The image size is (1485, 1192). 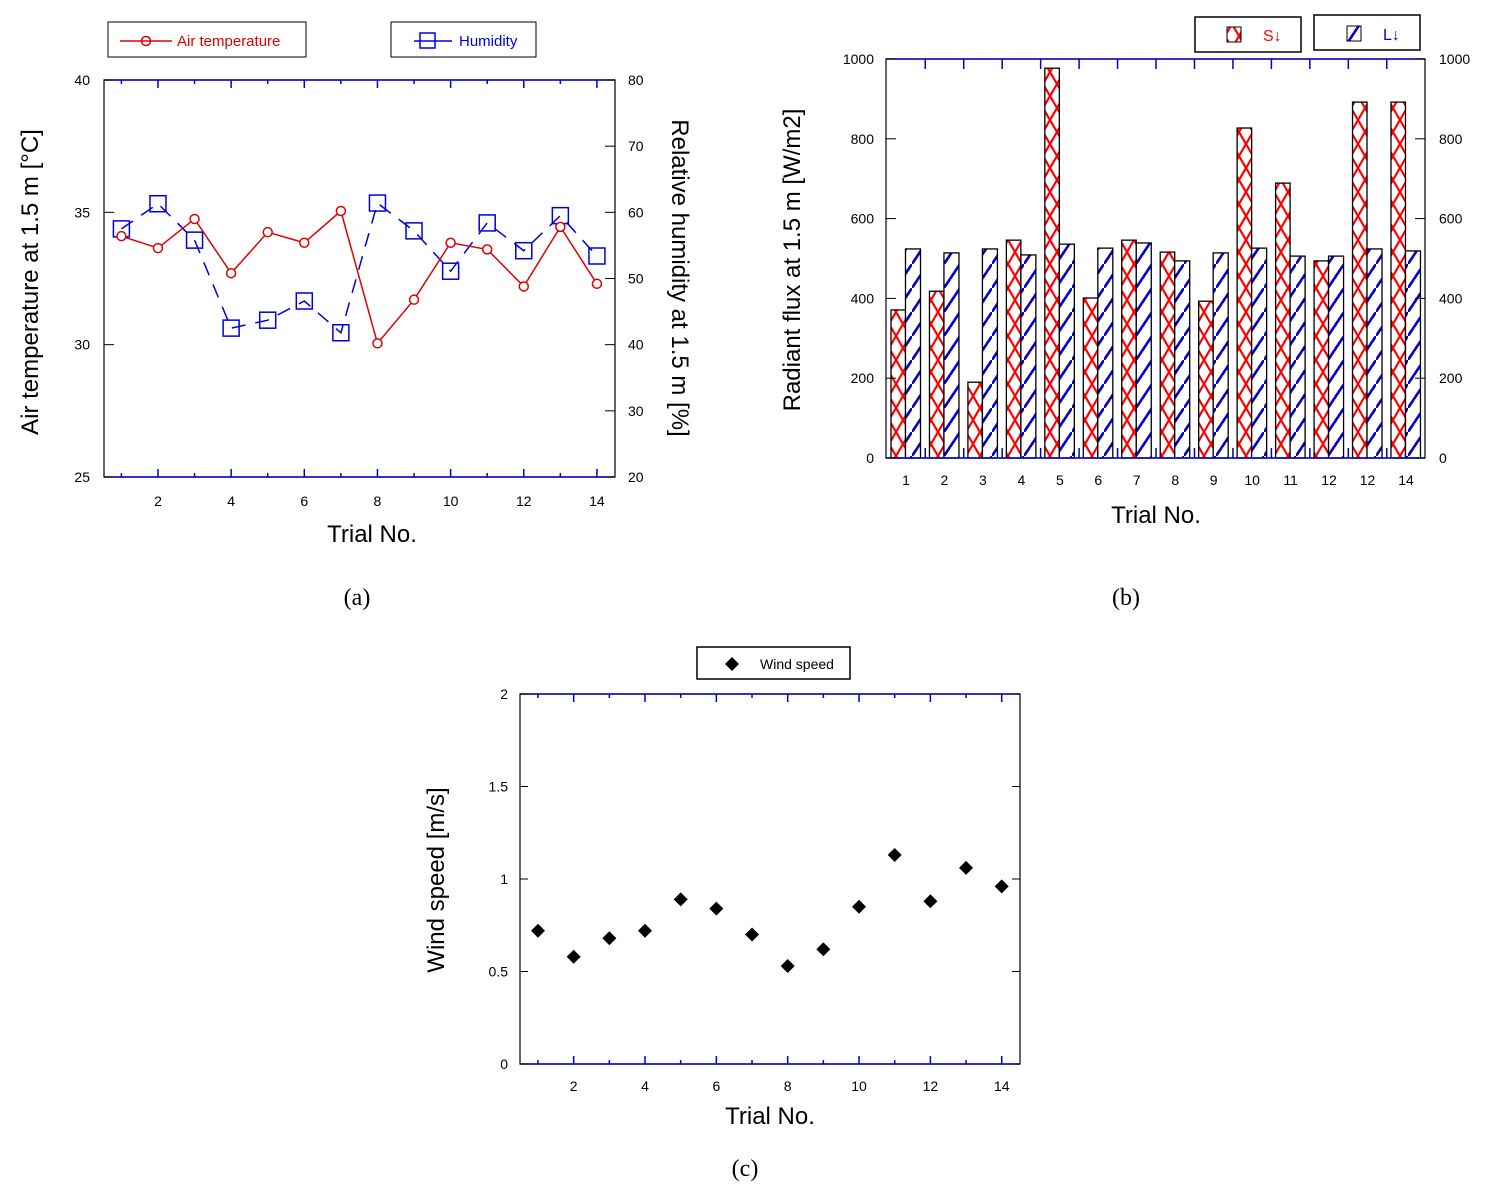 What do you see at coordinates (863, 219) in the screenshot?
I see `y-tick-label: 600` at bounding box center [863, 219].